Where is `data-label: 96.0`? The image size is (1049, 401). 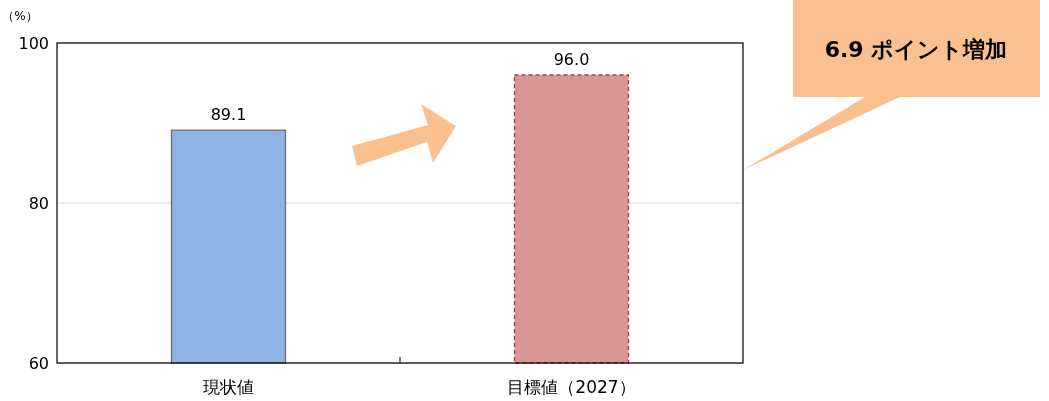
data-label: 96.0 is located at coordinates (571, 59).